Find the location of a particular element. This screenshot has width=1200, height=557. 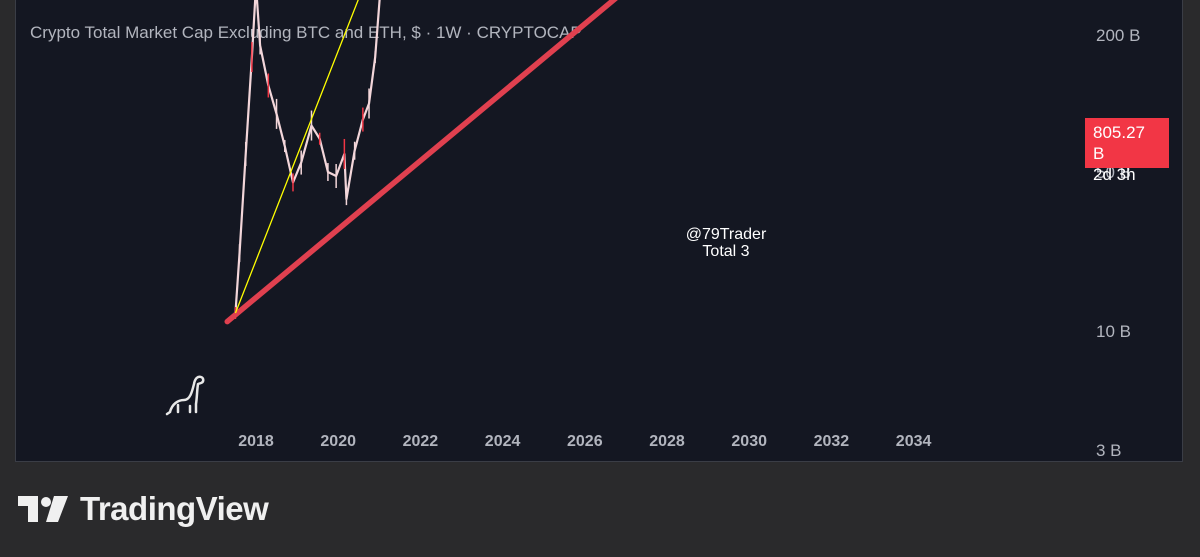

tradingview-wordmark: TradingView is located at coordinates (174, 508).